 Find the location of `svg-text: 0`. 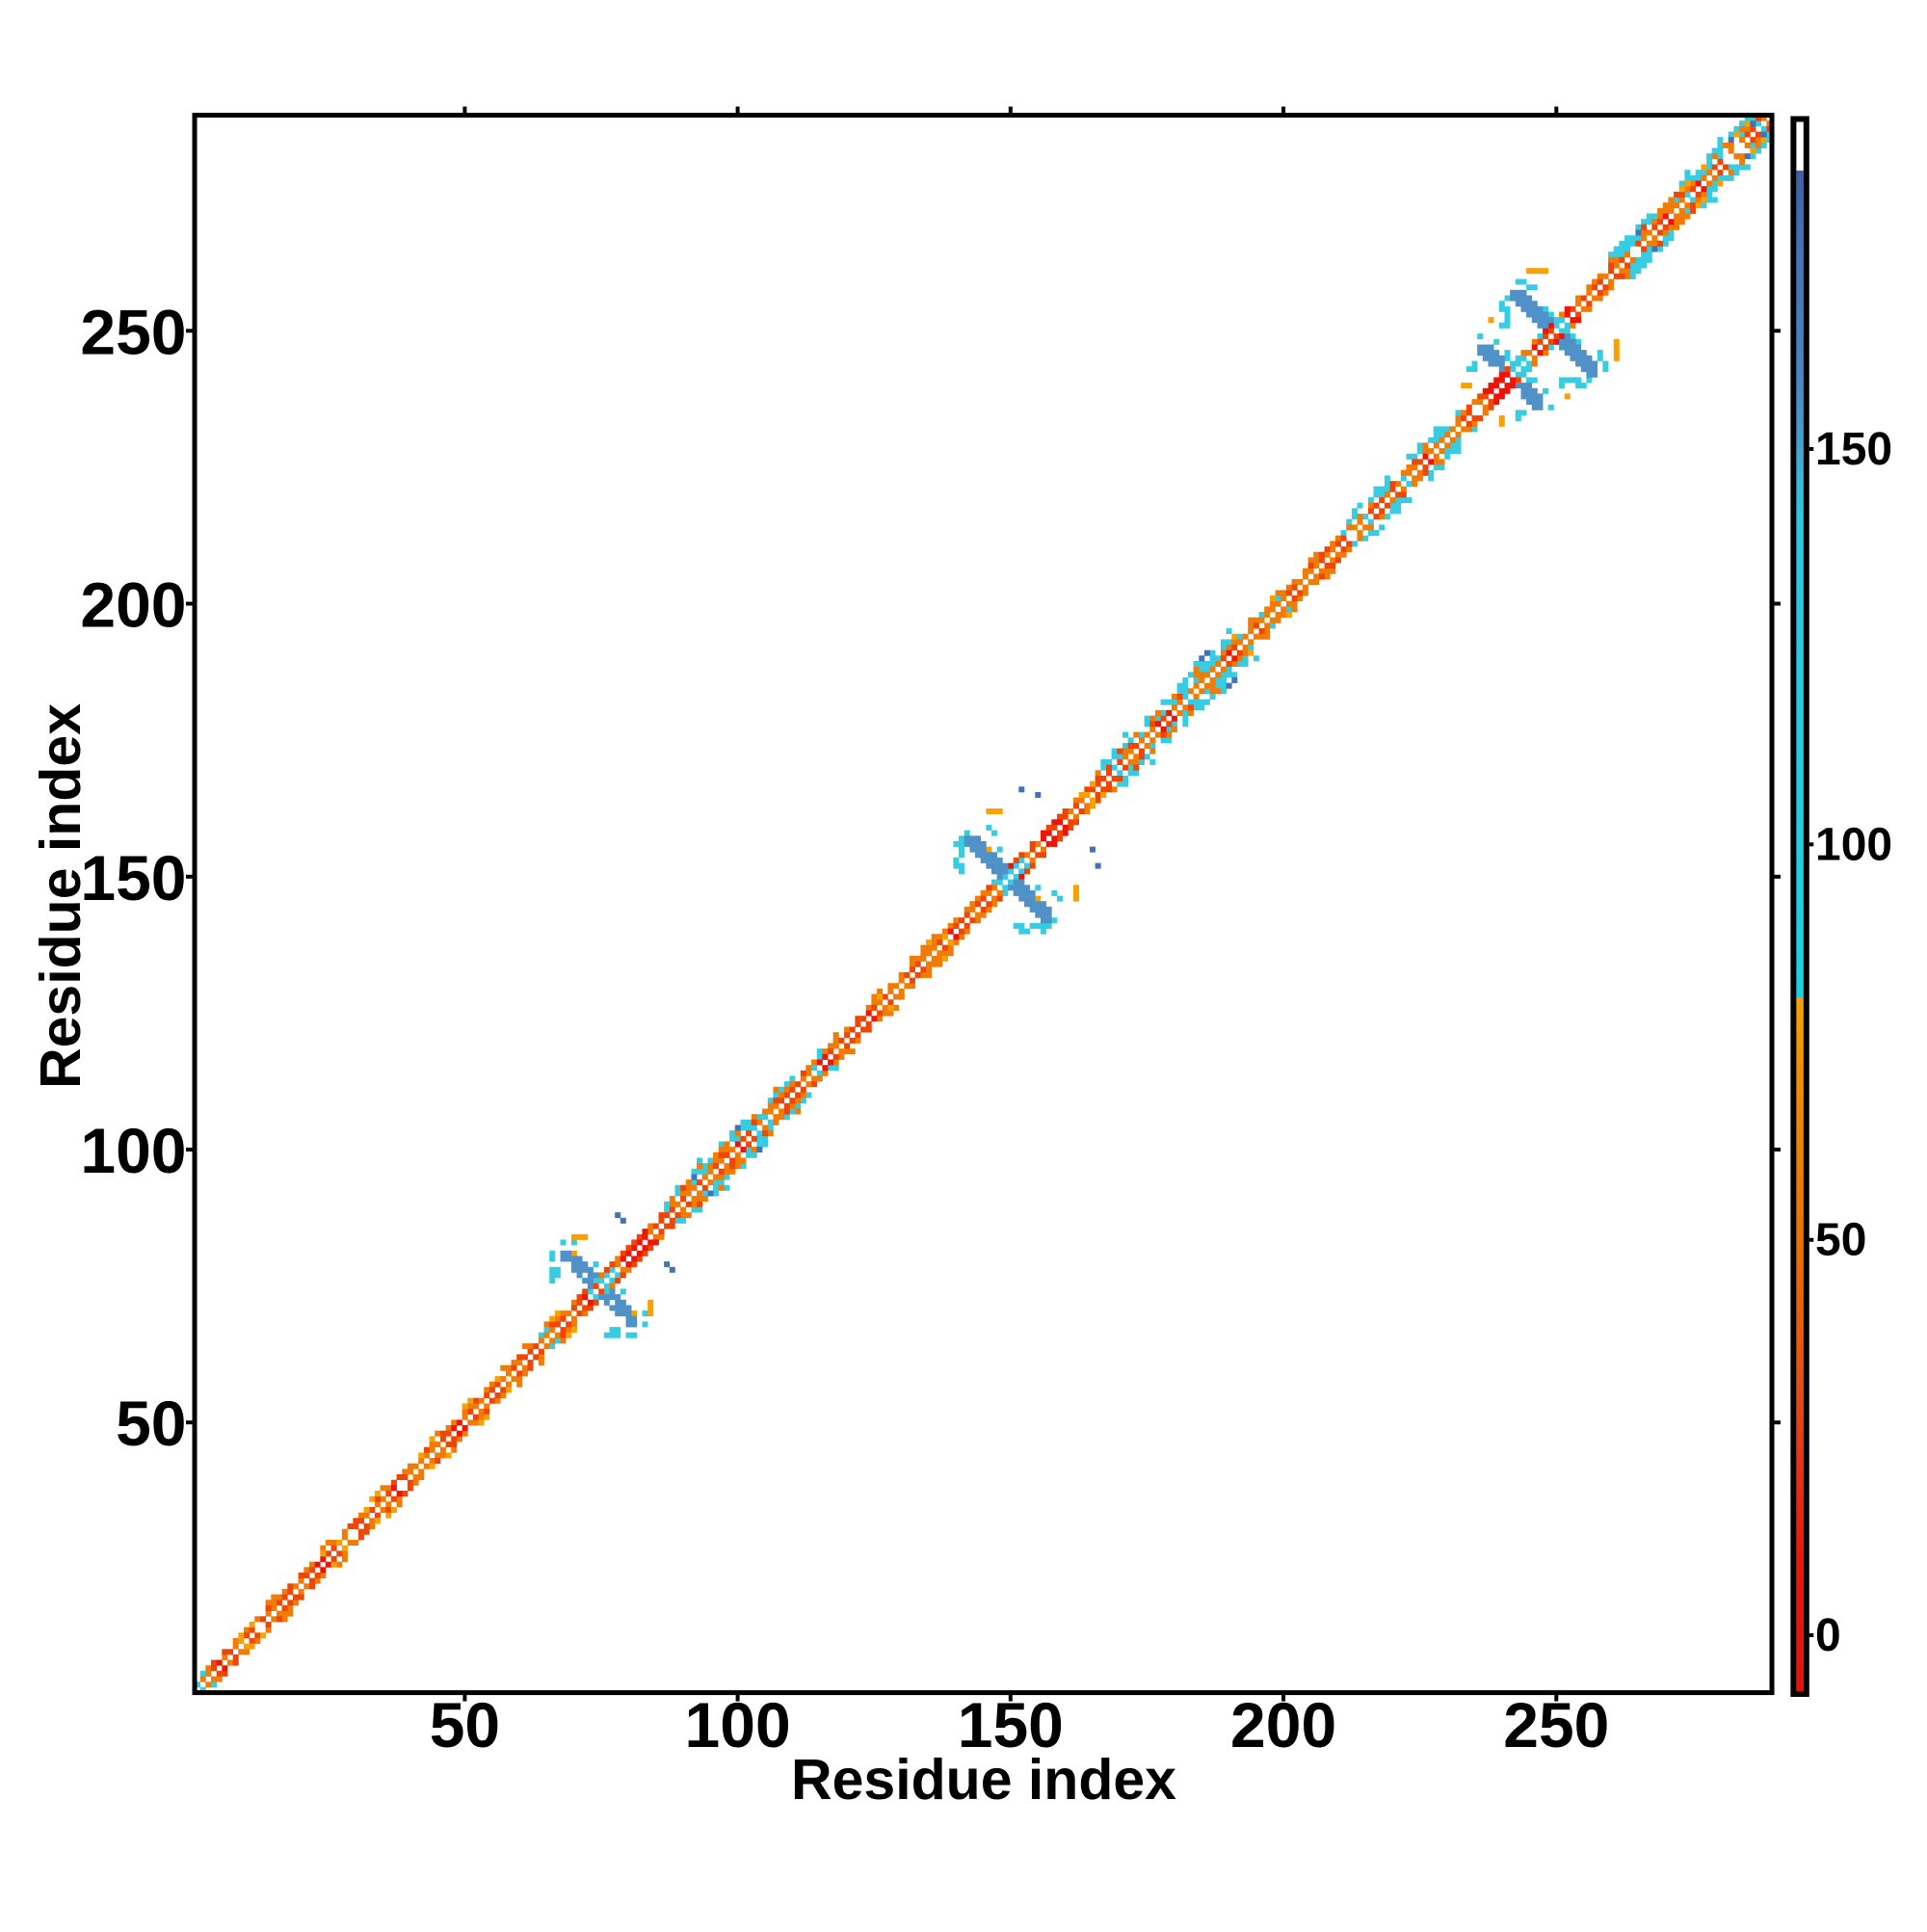

svg-text: 0 is located at coordinates (1828, 1635).